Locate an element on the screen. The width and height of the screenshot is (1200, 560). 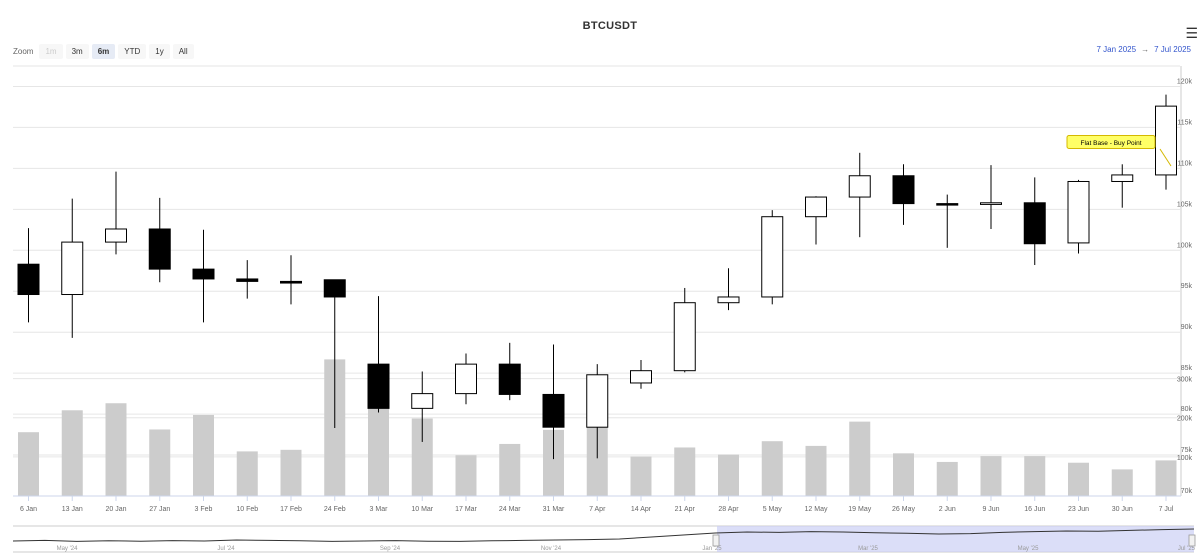
annotation-group: Flat Base - Buy Point is located at coordinates (1119, 151).